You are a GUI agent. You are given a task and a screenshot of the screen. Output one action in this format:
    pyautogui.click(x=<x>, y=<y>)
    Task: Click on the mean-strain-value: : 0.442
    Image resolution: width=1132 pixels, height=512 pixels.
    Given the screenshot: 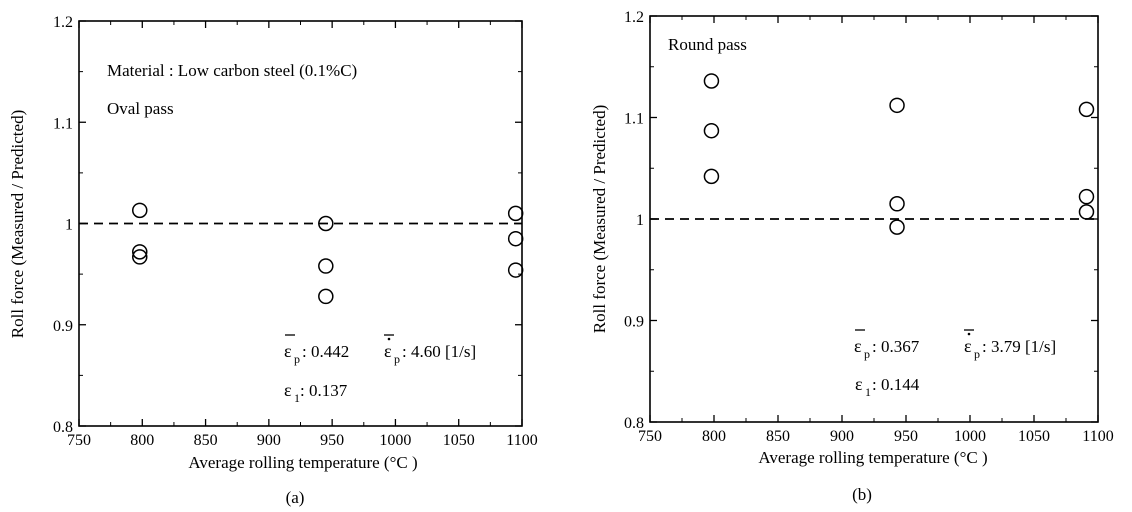 What is the action you would take?
    pyautogui.click(x=325, y=351)
    